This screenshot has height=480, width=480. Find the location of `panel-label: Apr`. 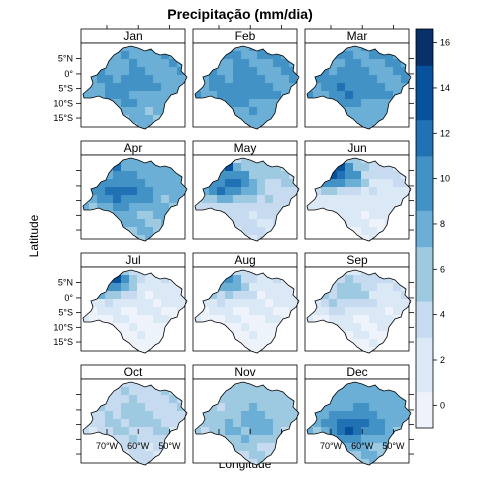

panel-label: Apr is located at coordinates (133, 148).